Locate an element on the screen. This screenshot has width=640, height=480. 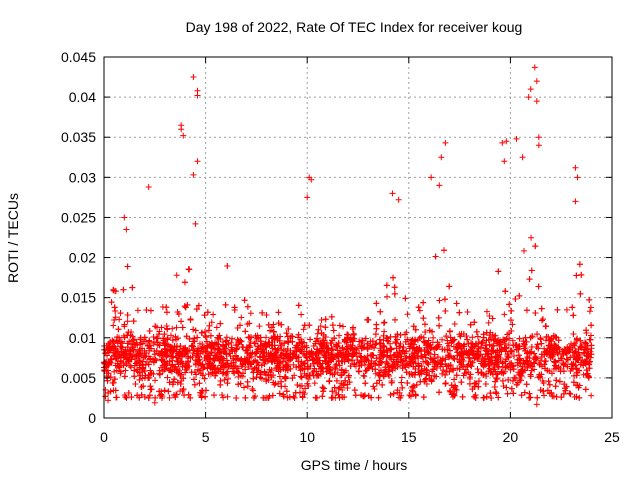
y-tick-label: 0.01 is located at coordinates (82, 338).